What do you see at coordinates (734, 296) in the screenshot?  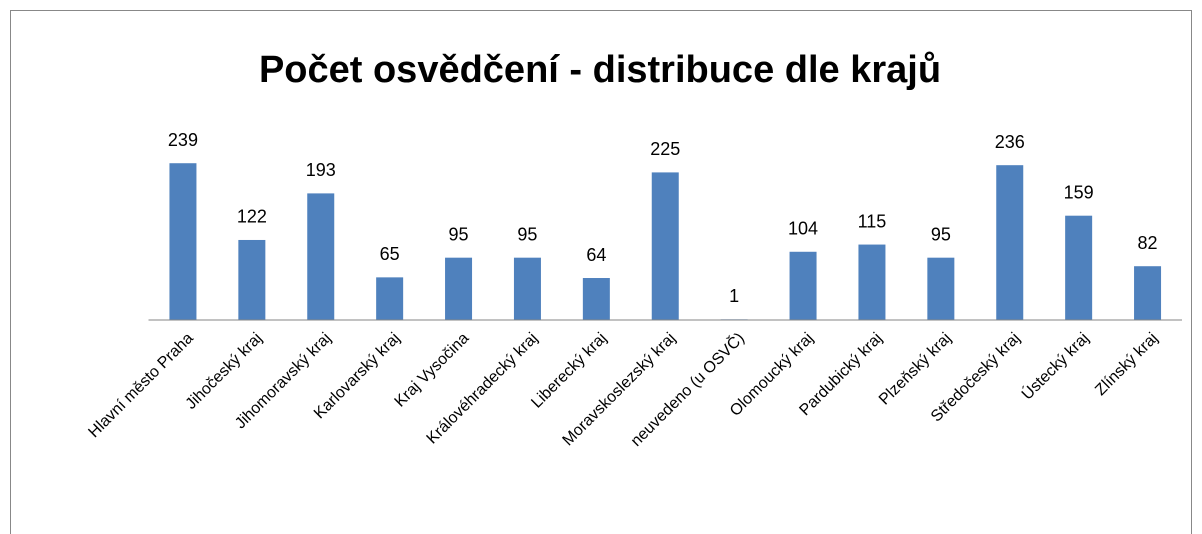 I see `data-label: 1` at bounding box center [734, 296].